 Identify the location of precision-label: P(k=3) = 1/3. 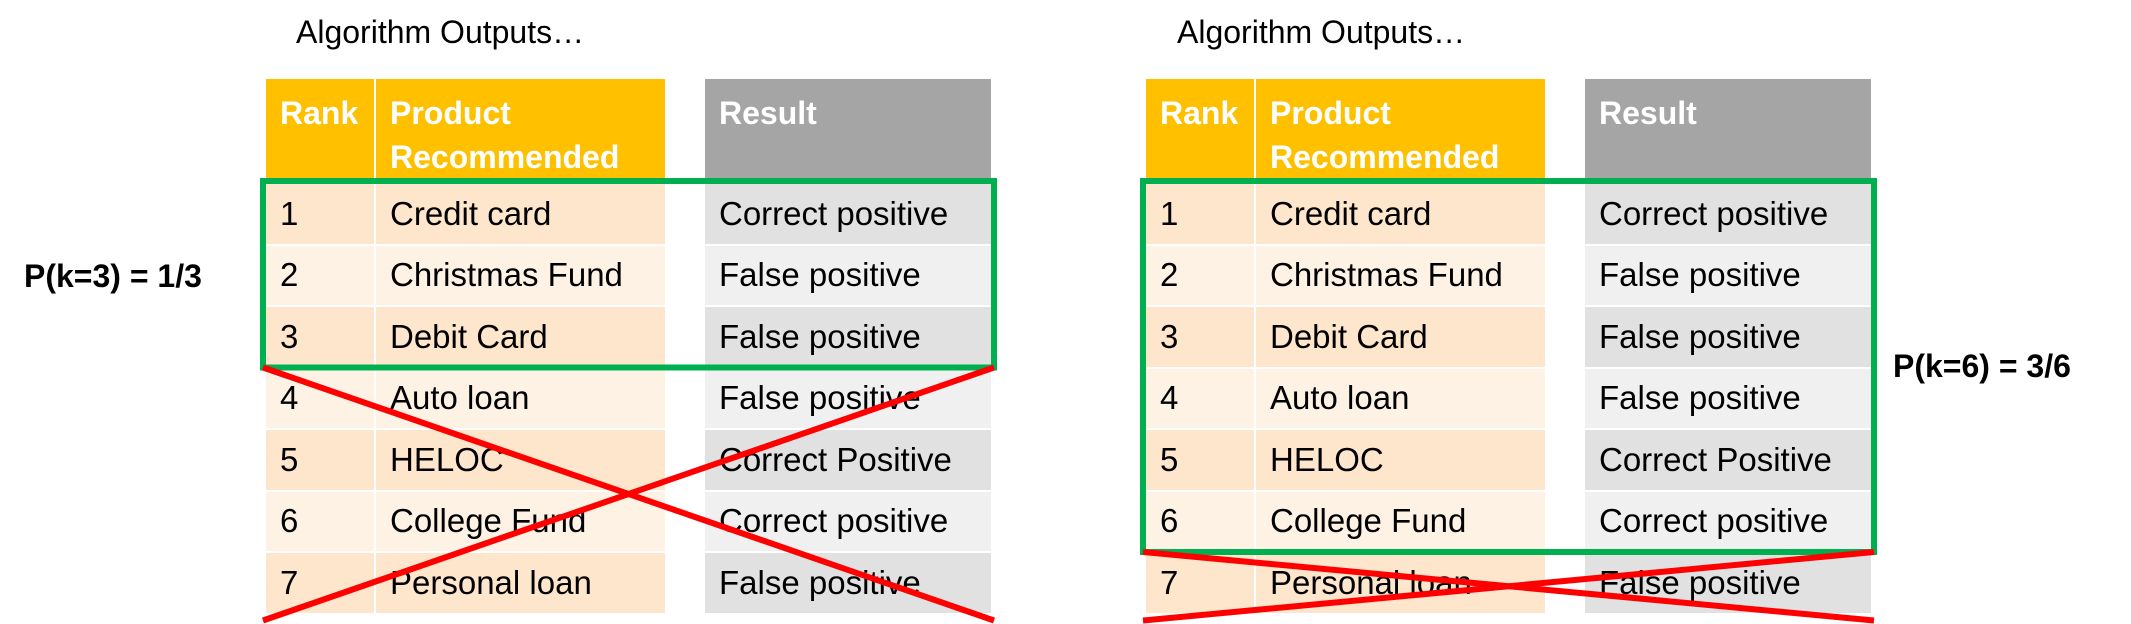
(113, 276).